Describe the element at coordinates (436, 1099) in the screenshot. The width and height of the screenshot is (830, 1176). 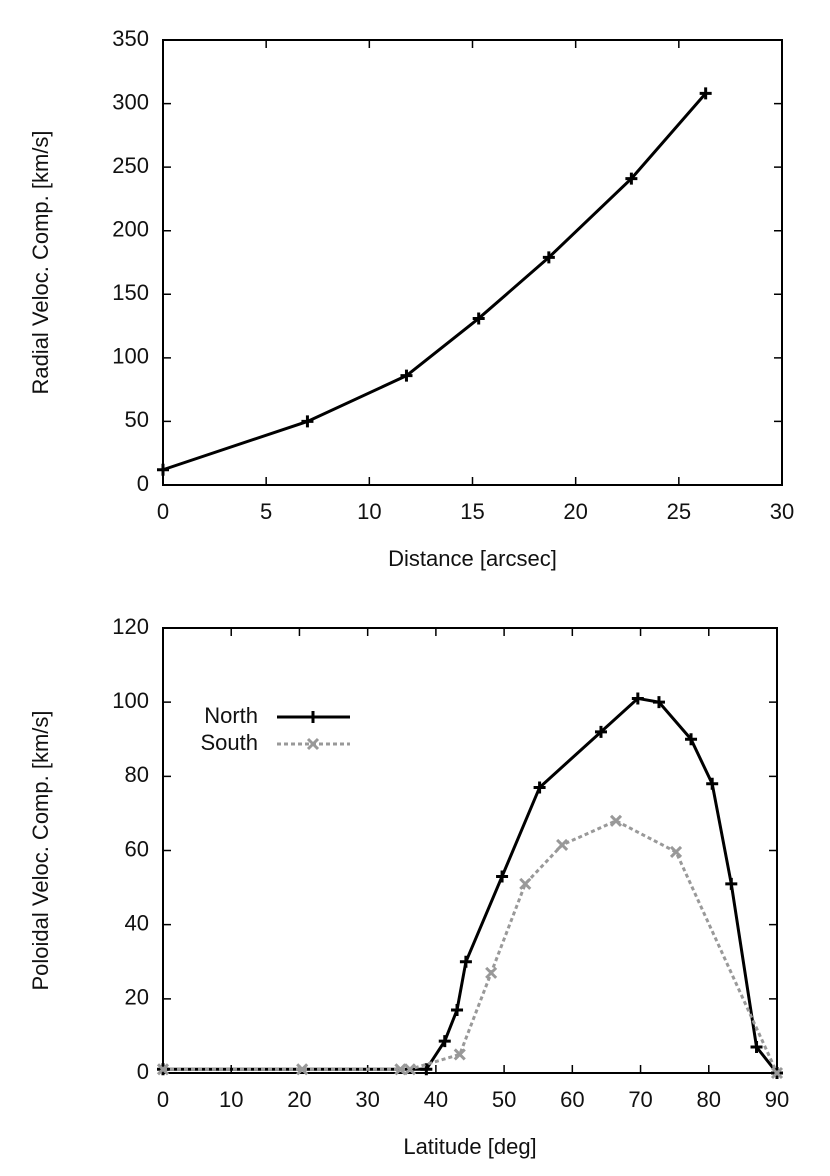
I see `x-tick-label: 40` at that location.